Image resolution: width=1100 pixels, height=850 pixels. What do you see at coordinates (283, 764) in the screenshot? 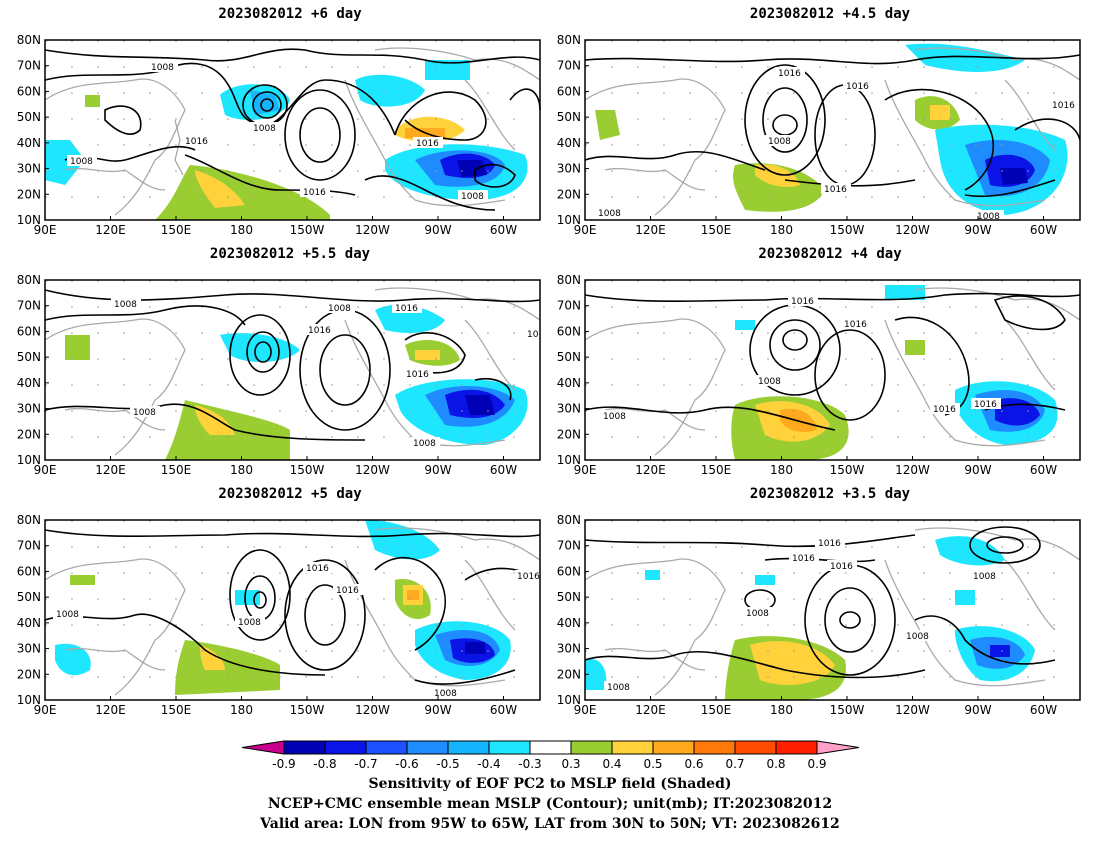
I see `colorbar-tick-label: -0.9` at bounding box center [283, 764].